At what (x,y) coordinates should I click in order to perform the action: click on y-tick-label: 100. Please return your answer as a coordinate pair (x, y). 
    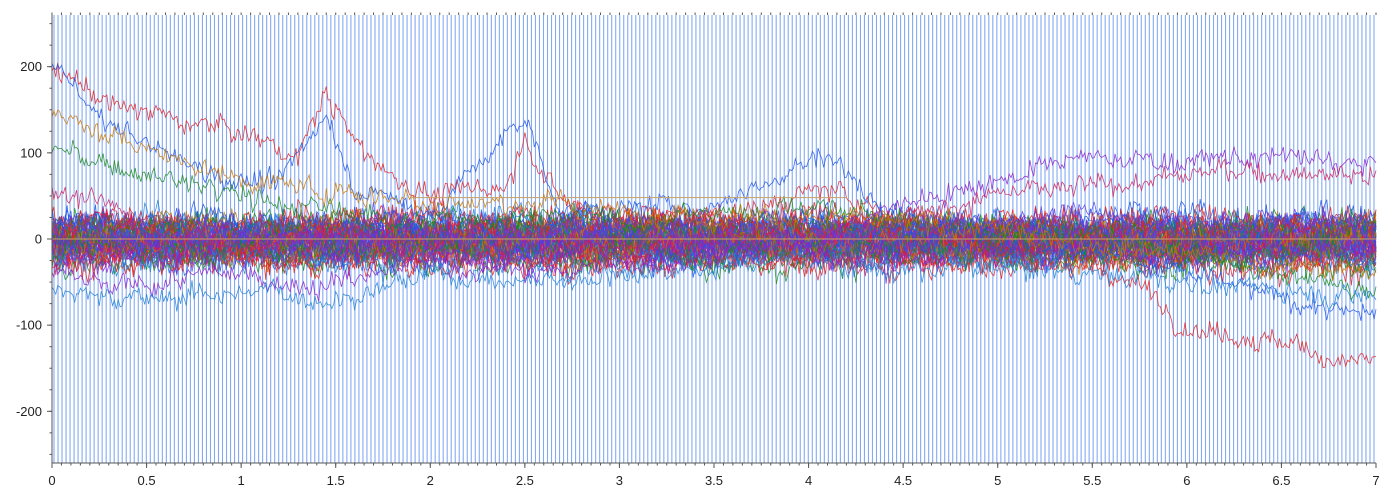
    Looking at the image, I should click on (31, 152).